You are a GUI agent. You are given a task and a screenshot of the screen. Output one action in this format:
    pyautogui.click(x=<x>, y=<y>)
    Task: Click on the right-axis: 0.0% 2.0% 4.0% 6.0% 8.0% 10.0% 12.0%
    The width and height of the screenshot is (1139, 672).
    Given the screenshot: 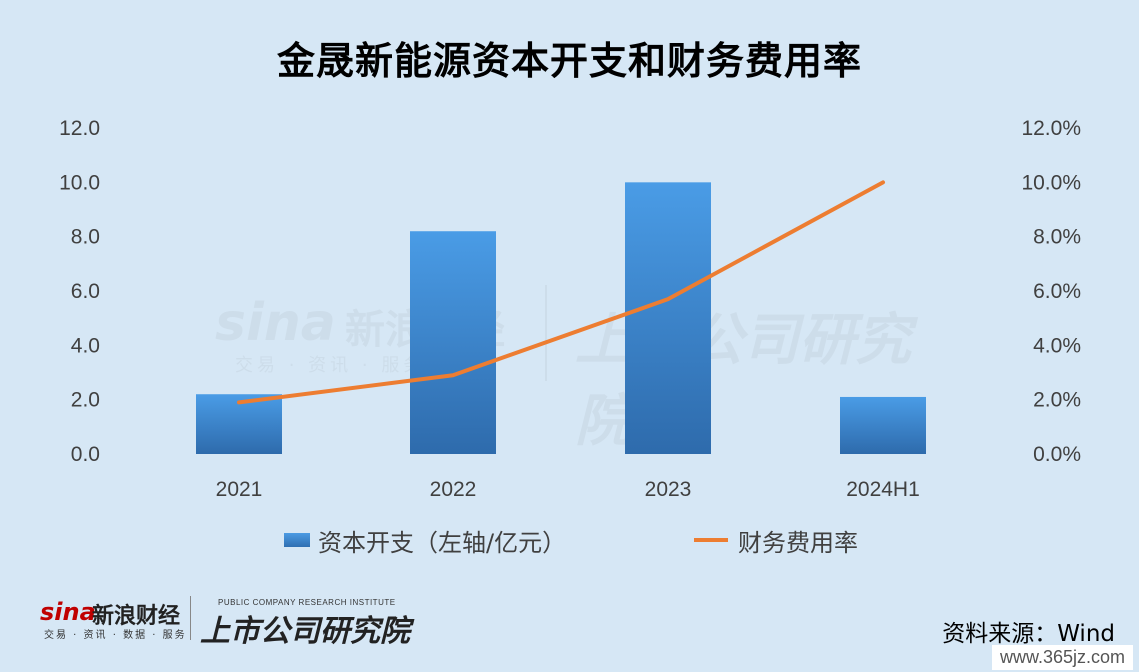 What is the action you would take?
    pyautogui.click(x=1051, y=291)
    